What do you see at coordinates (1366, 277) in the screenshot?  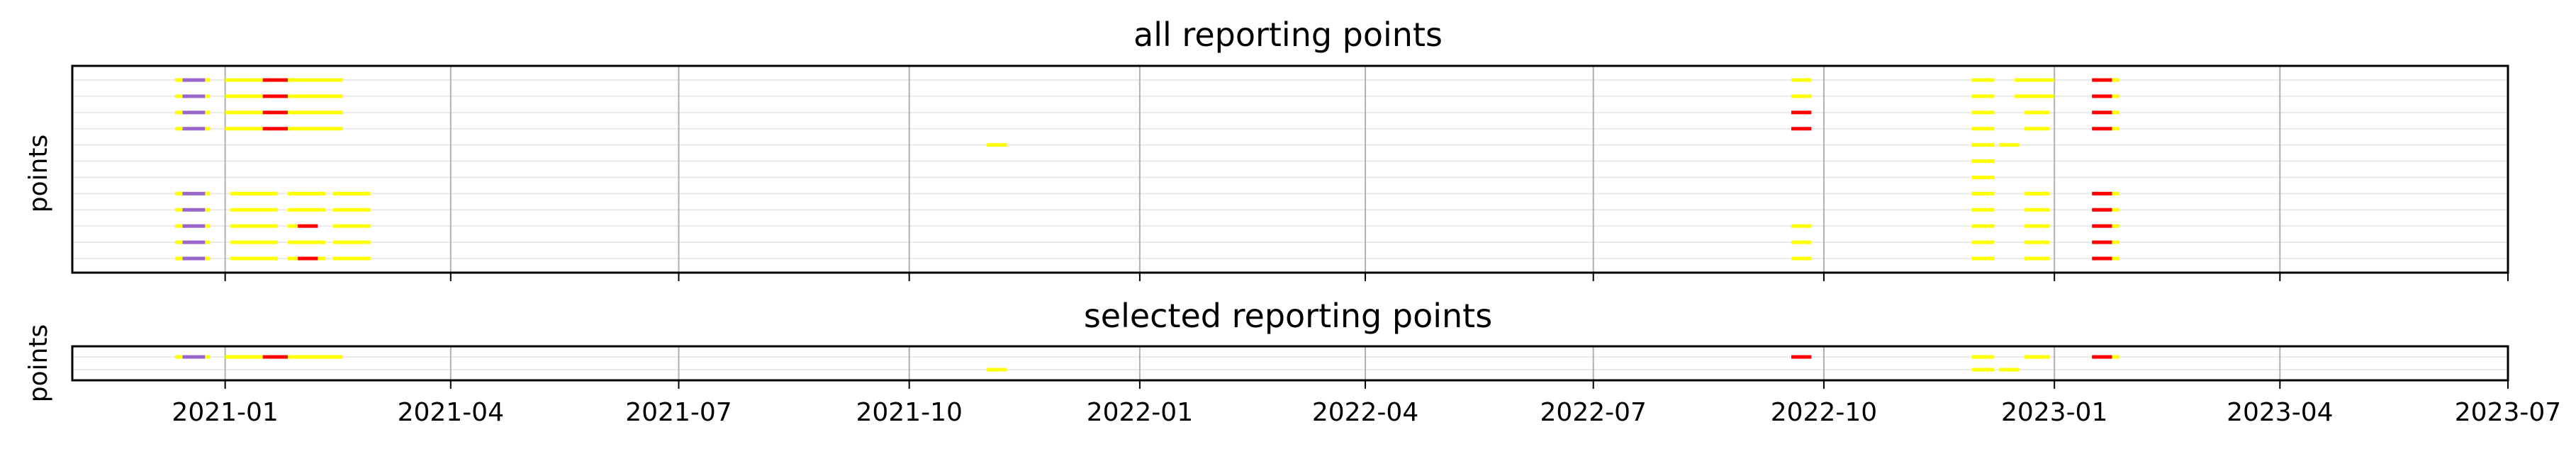 I see `x-ticks` at bounding box center [1366, 277].